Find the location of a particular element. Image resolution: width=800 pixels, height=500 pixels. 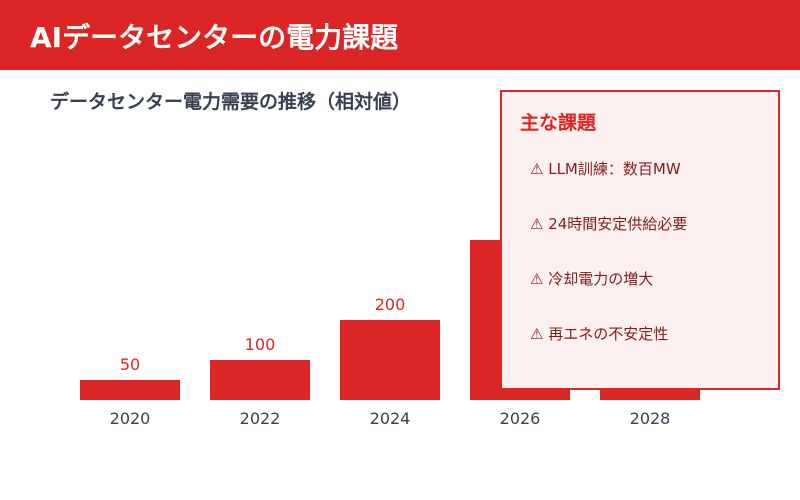

x-tick-label: 2022 is located at coordinates (260, 418).